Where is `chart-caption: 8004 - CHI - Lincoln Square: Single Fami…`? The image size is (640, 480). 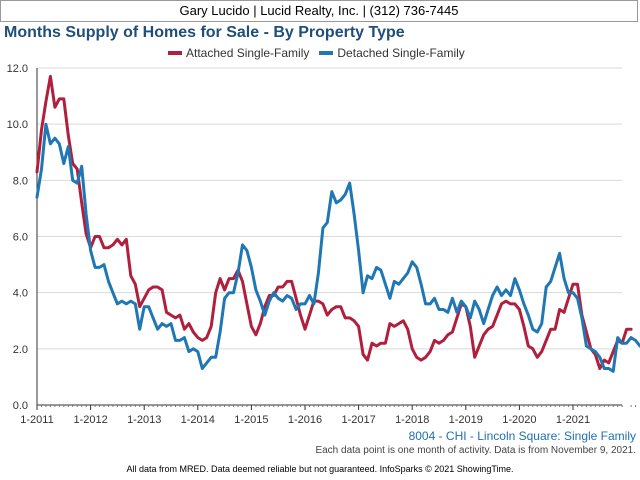 chart-caption: 8004 - CHI - Lincoln Square: Single Fami… is located at coordinates (522, 436).